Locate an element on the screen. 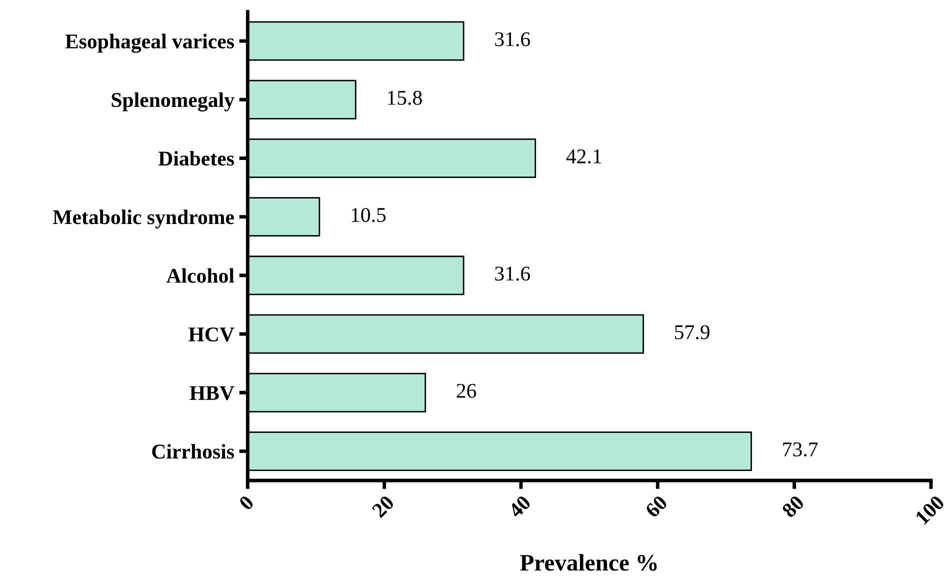  y-tick-label: HCV is located at coordinates (211, 334).